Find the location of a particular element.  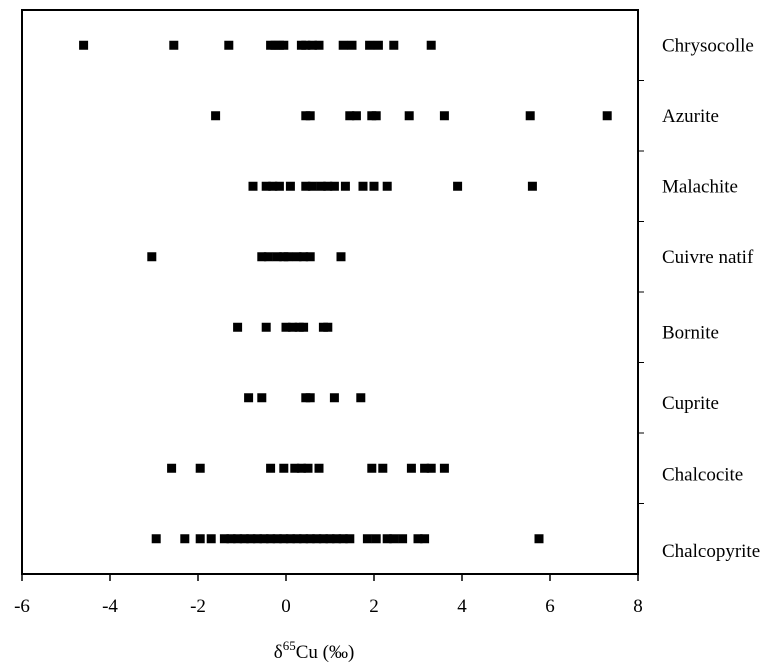

x-axis-title-superscript: 65 is located at coordinates (289, 645).